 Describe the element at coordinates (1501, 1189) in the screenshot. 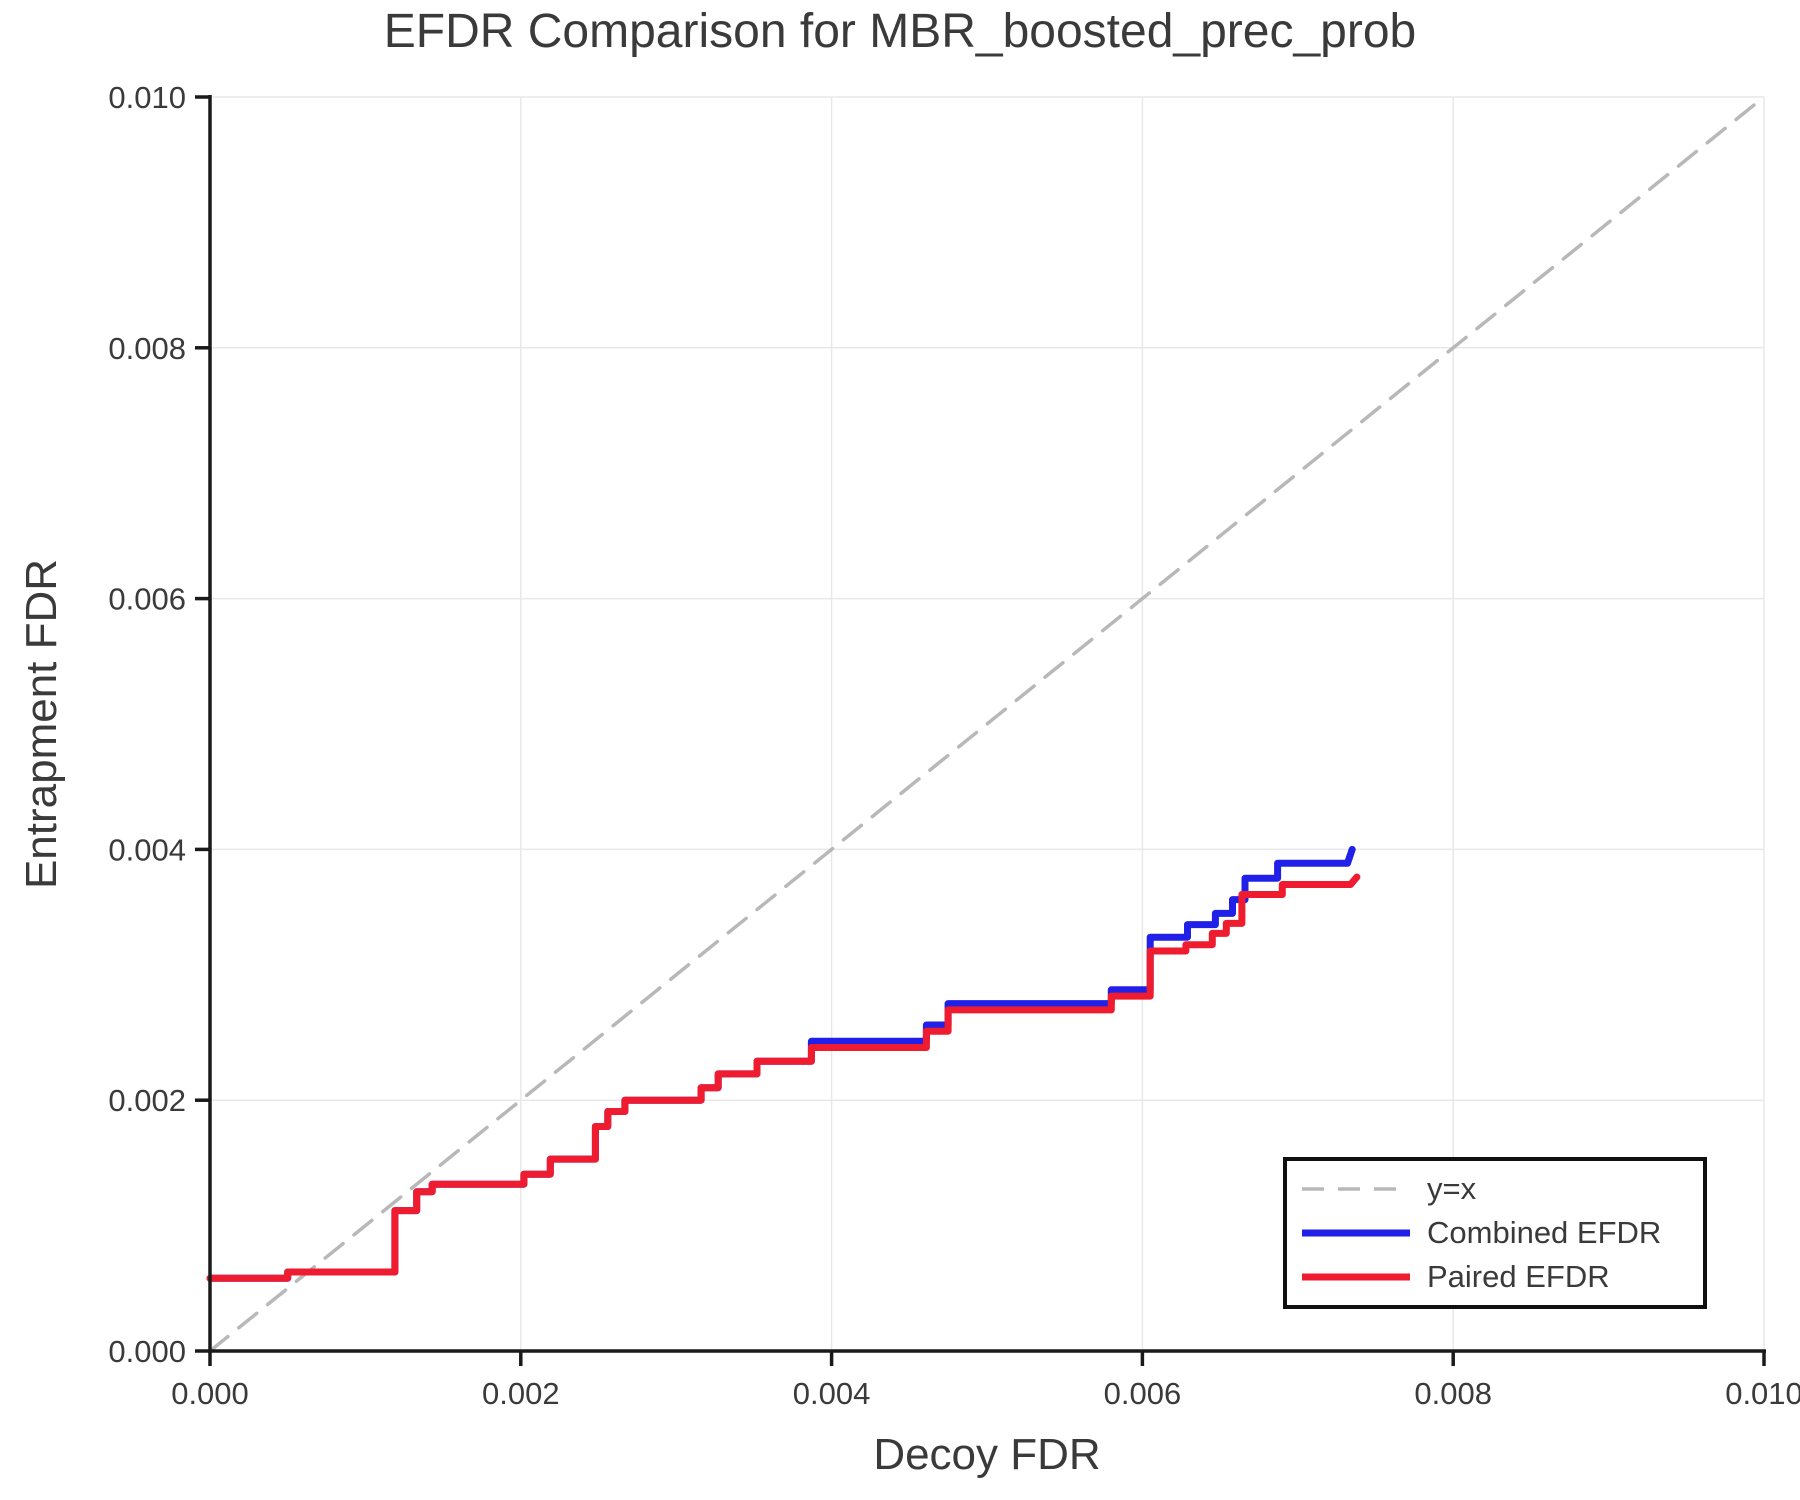

I see `legend-row-0: y=x` at that location.